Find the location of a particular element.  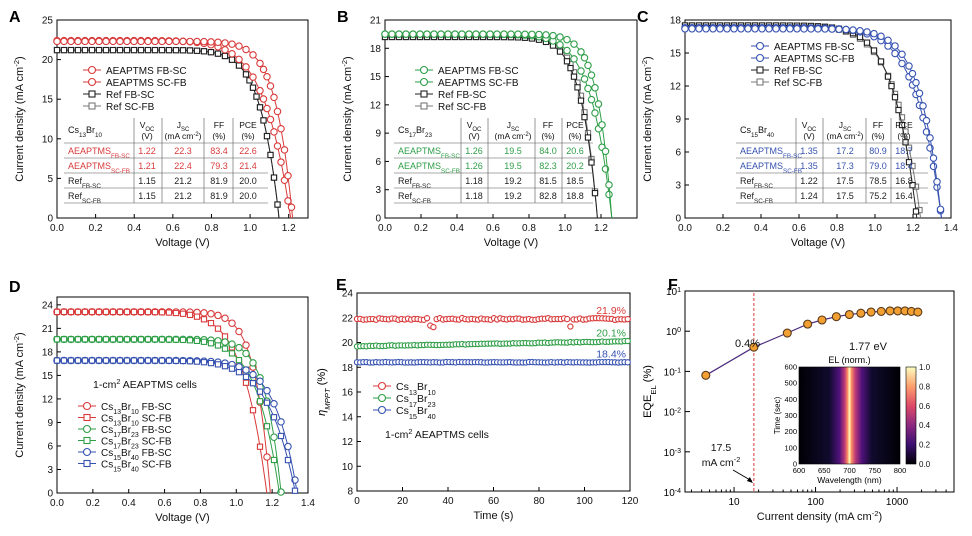

y-tick-label: 10-4 is located at coordinates (672, 494).